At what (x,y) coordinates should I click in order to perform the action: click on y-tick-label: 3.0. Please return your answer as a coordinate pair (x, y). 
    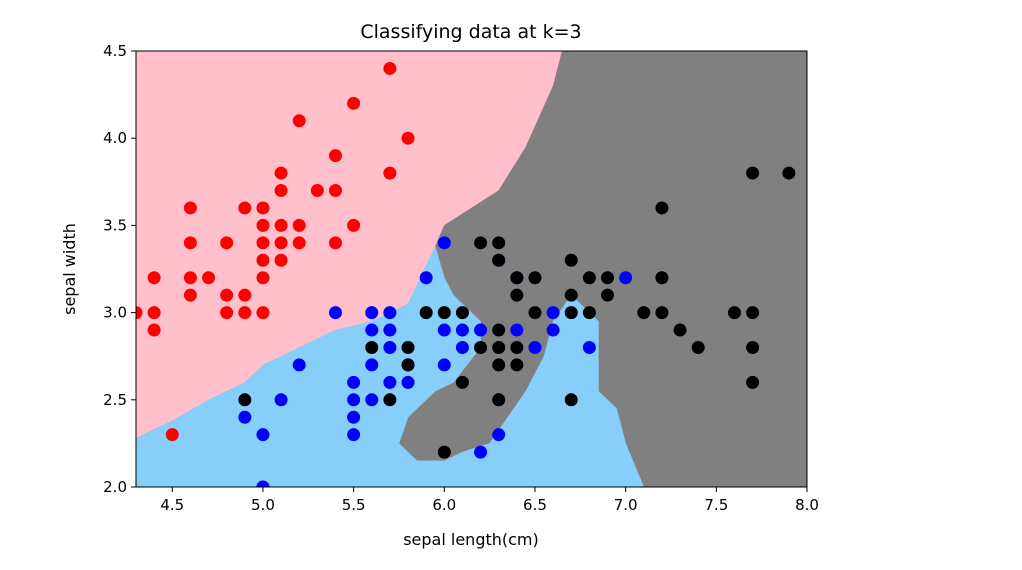
    Looking at the image, I should click on (115, 313).